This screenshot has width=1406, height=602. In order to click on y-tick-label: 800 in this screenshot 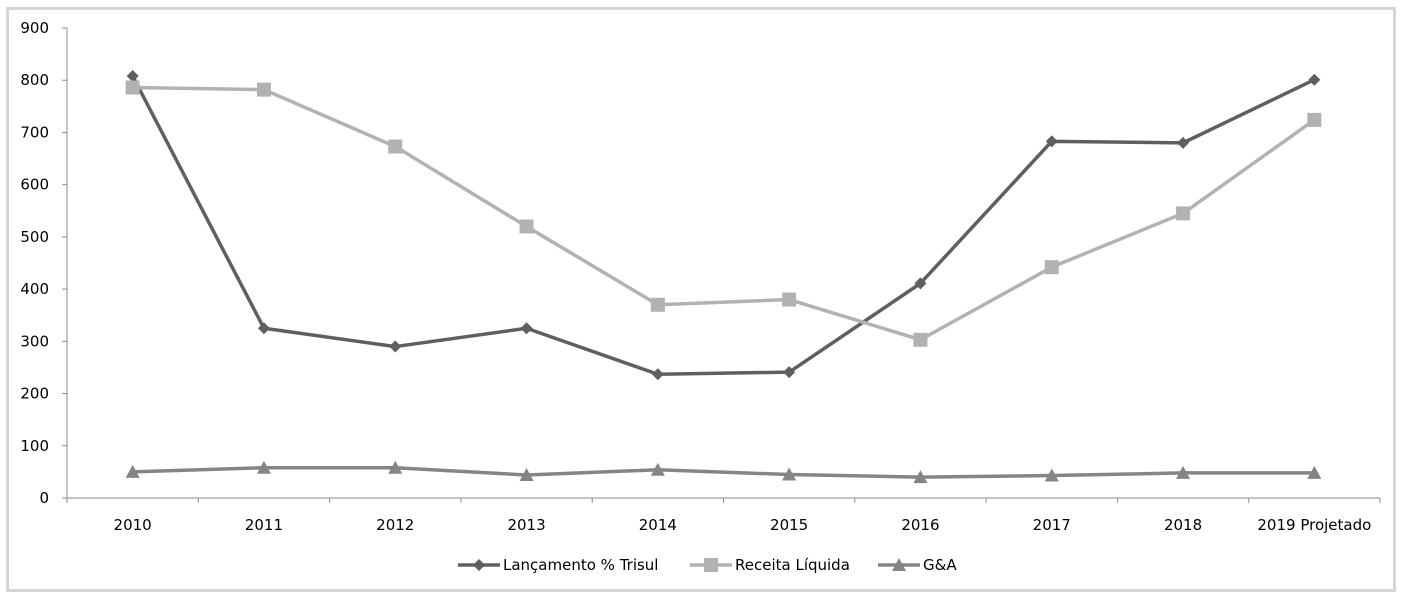, I will do `click(34, 80)`.